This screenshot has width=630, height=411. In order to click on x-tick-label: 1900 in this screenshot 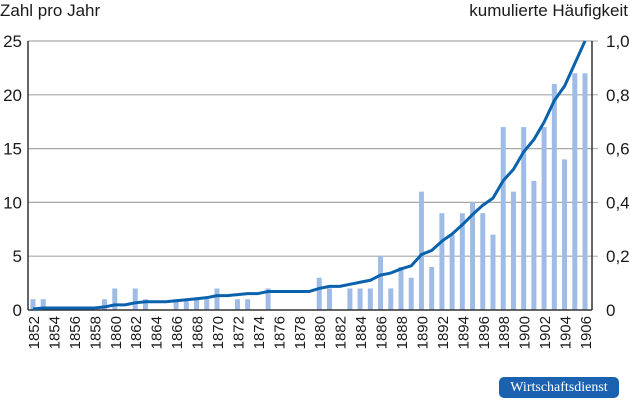, I will do `click(525, 332)`.